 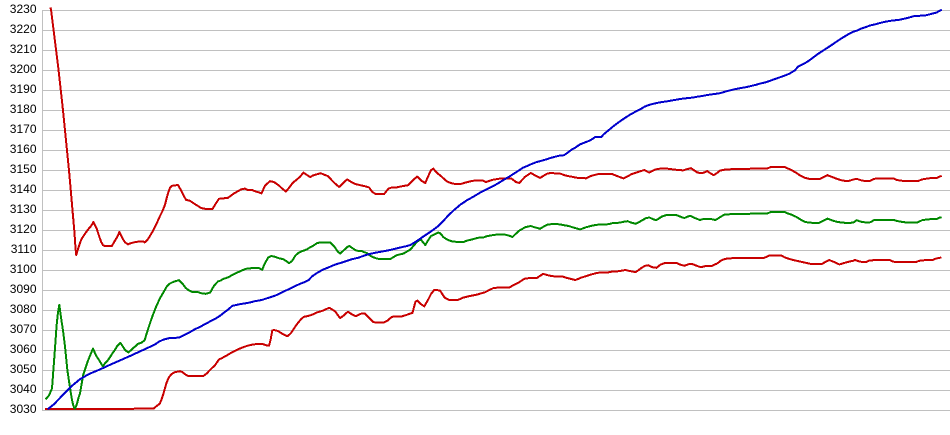 What do you see at coordinates (23, 129) in the screenshot?
I see `svg-text: 3170` at bounding box center [23, 129].